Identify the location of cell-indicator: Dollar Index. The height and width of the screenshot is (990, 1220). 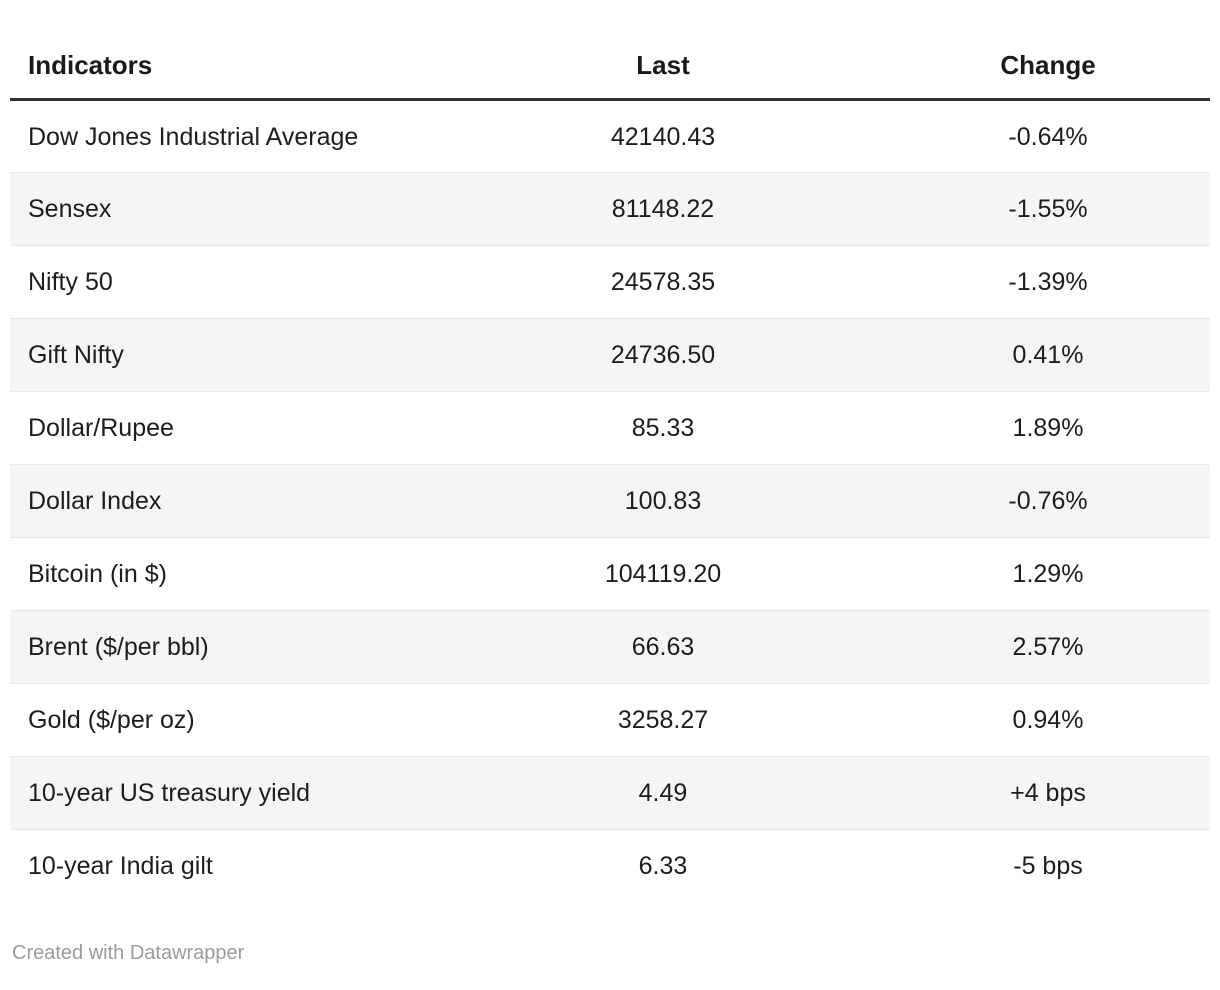
(95, 501).